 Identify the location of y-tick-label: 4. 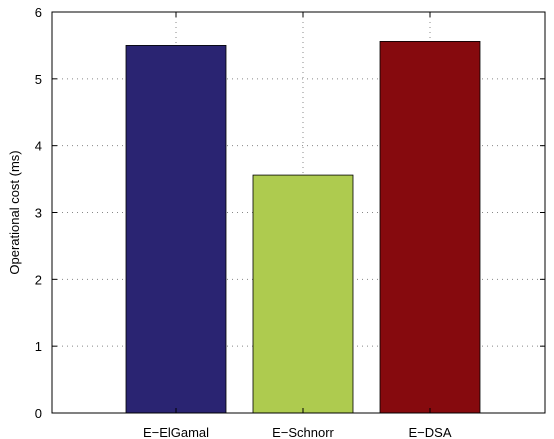
(38, 146).